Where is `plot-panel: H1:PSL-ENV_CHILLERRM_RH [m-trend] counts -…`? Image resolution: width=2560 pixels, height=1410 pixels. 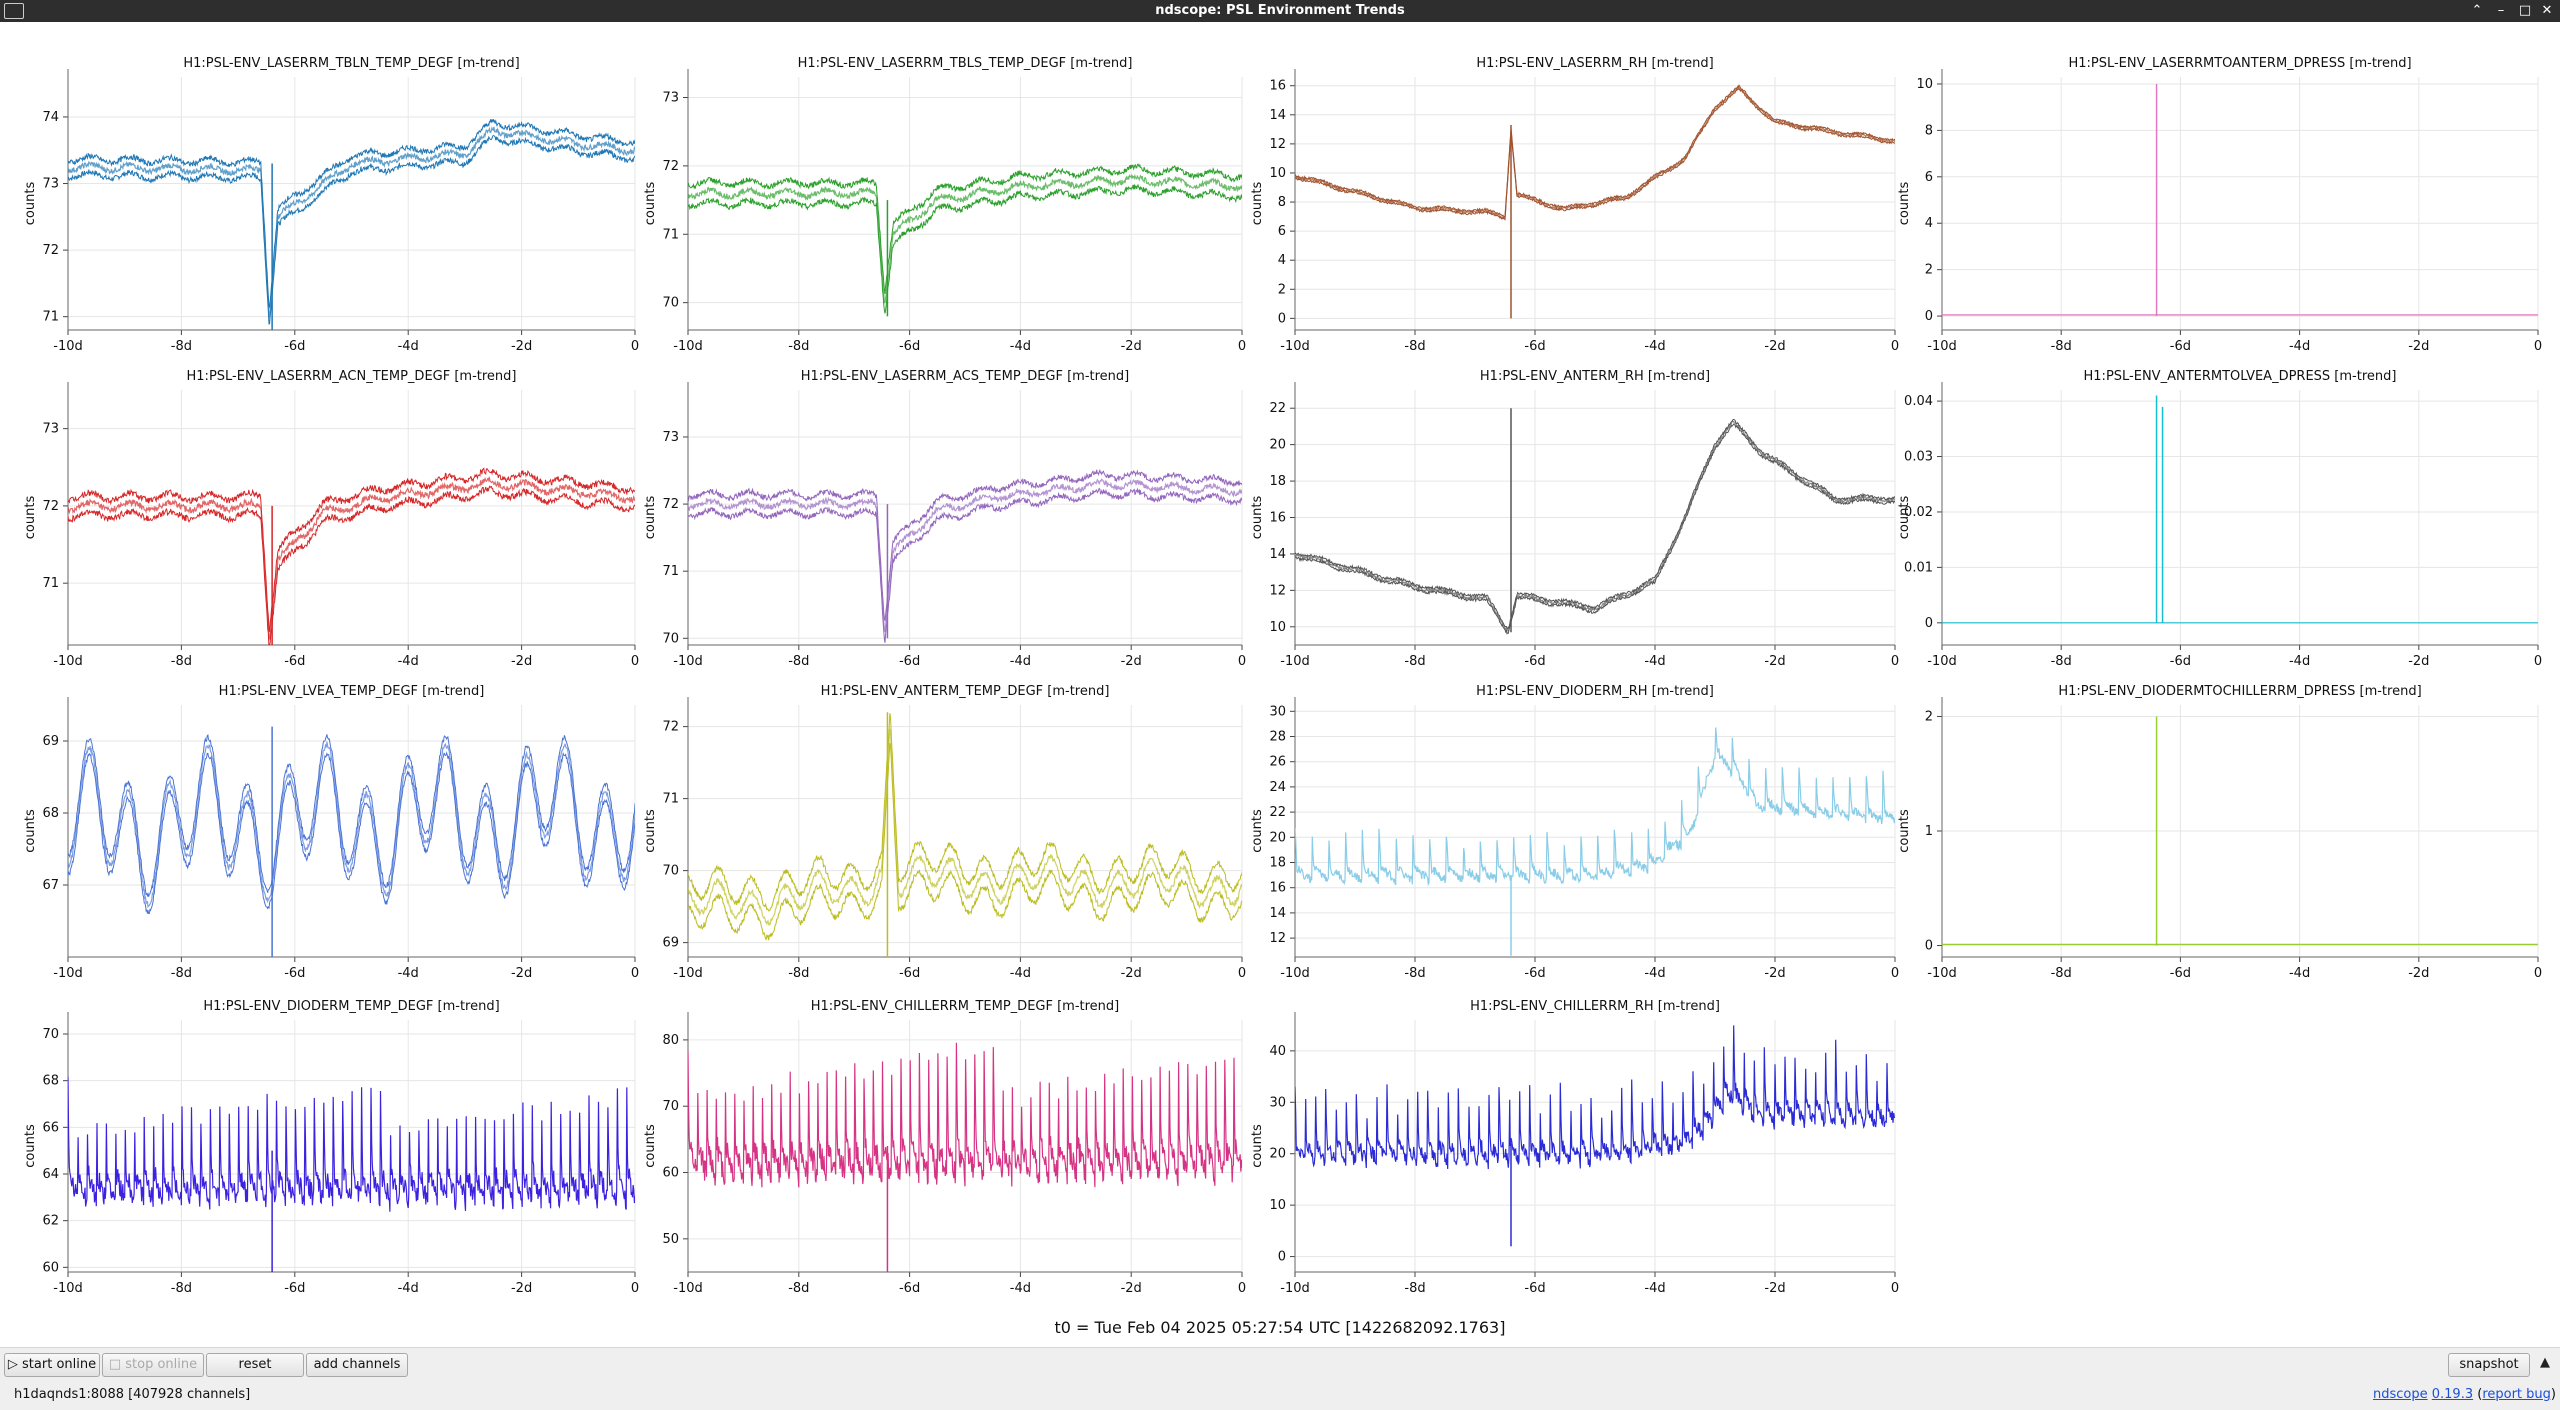
plot-panel: H1:PSL-ENV_CHILLERRM_RH [m-trend] counts -… is located at coordinates (1574, 1147).